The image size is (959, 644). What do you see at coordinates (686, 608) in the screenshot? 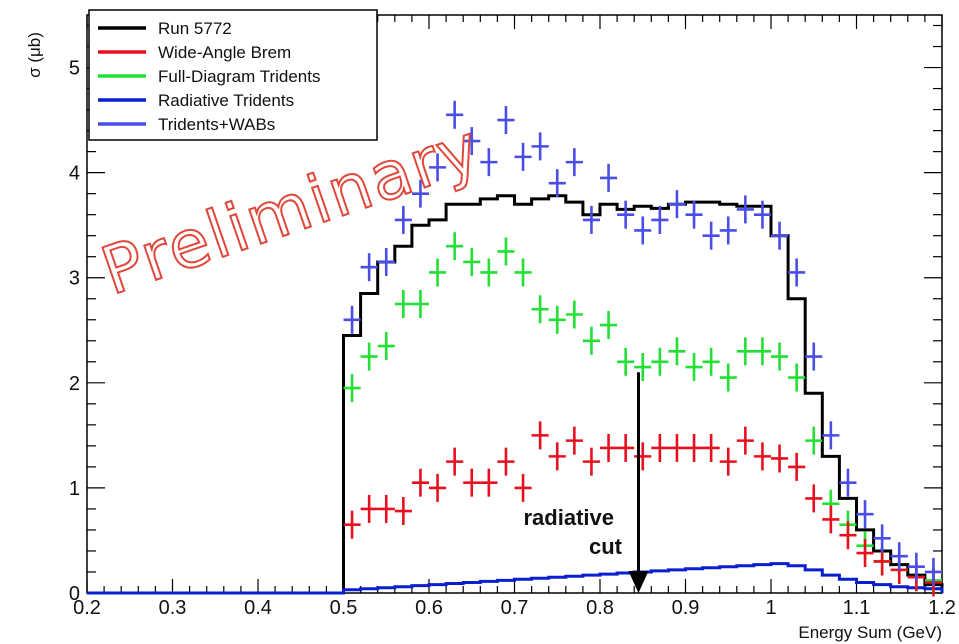
I see `x-tick-label: 0.9` at bounding box center [686, 608].